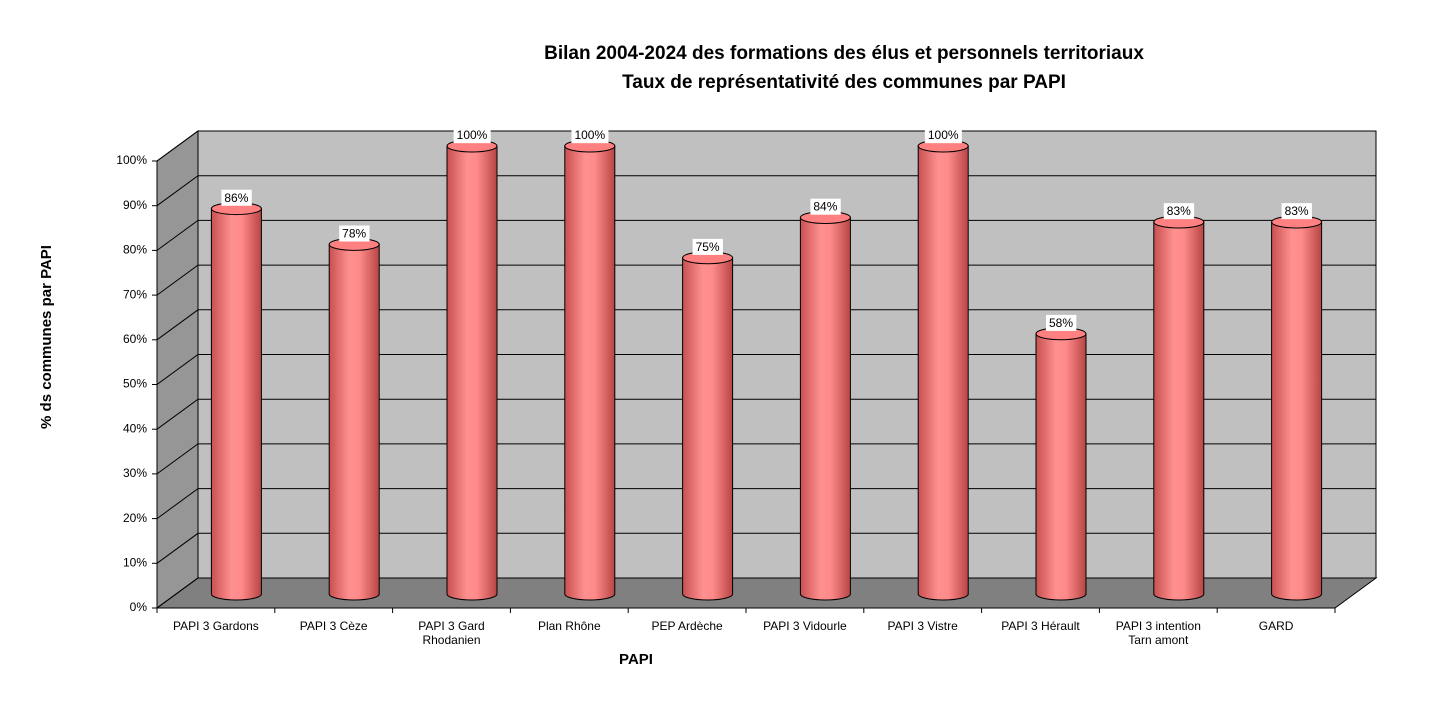  I want to click on value-label: 78%, so click(354, 234).